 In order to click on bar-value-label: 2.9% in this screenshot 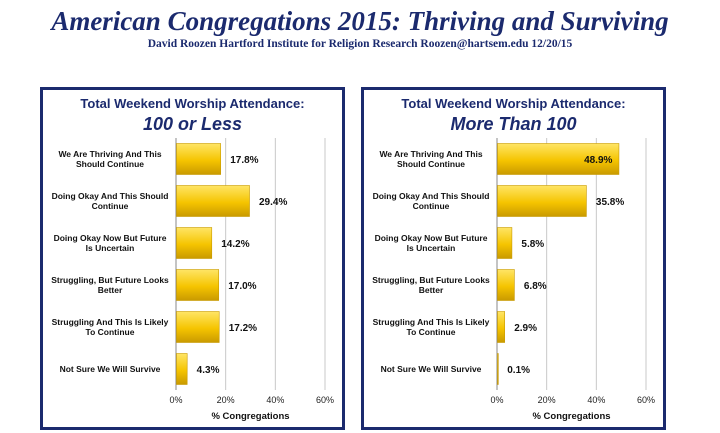, I will do `click(525, 328)`.